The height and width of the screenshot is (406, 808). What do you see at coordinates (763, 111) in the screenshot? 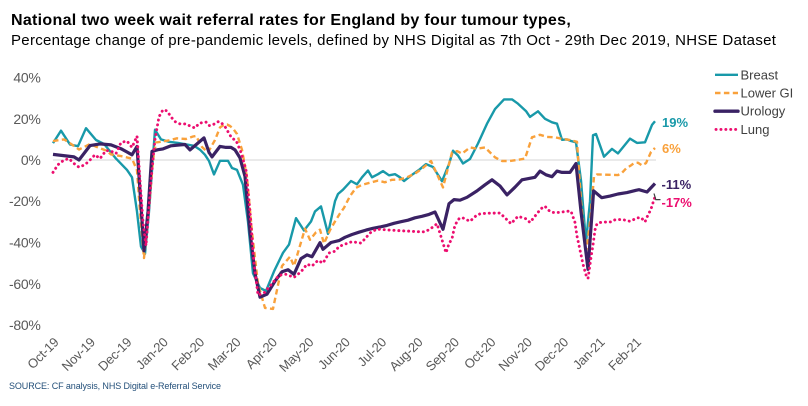
I see `svg-text: Urology` at bounding box center [763, 111].